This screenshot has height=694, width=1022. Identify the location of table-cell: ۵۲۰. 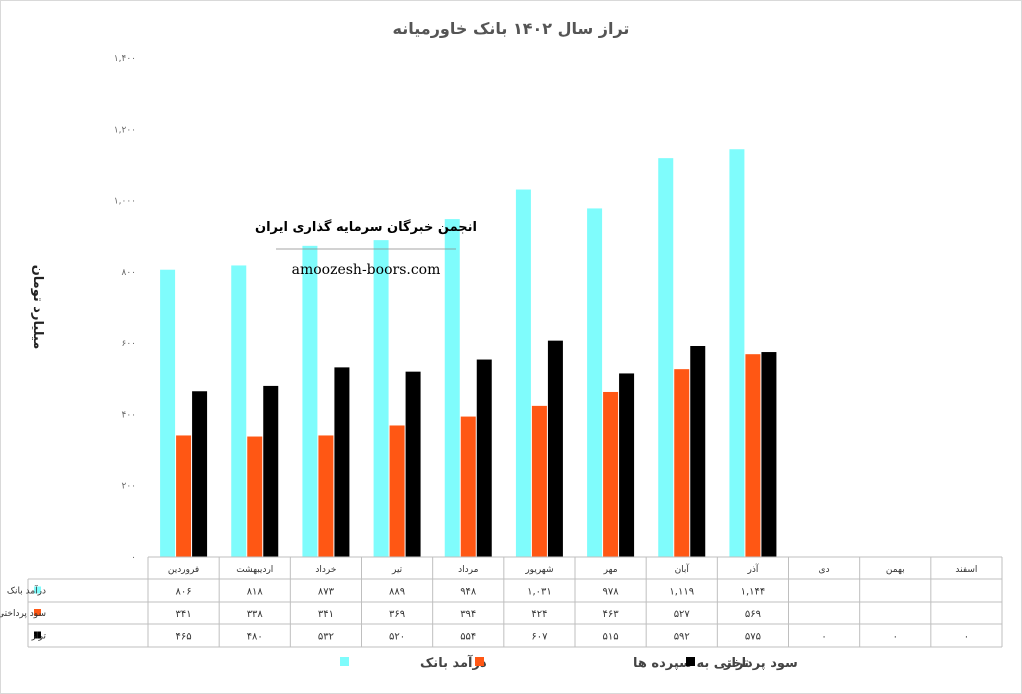
(397, 637).